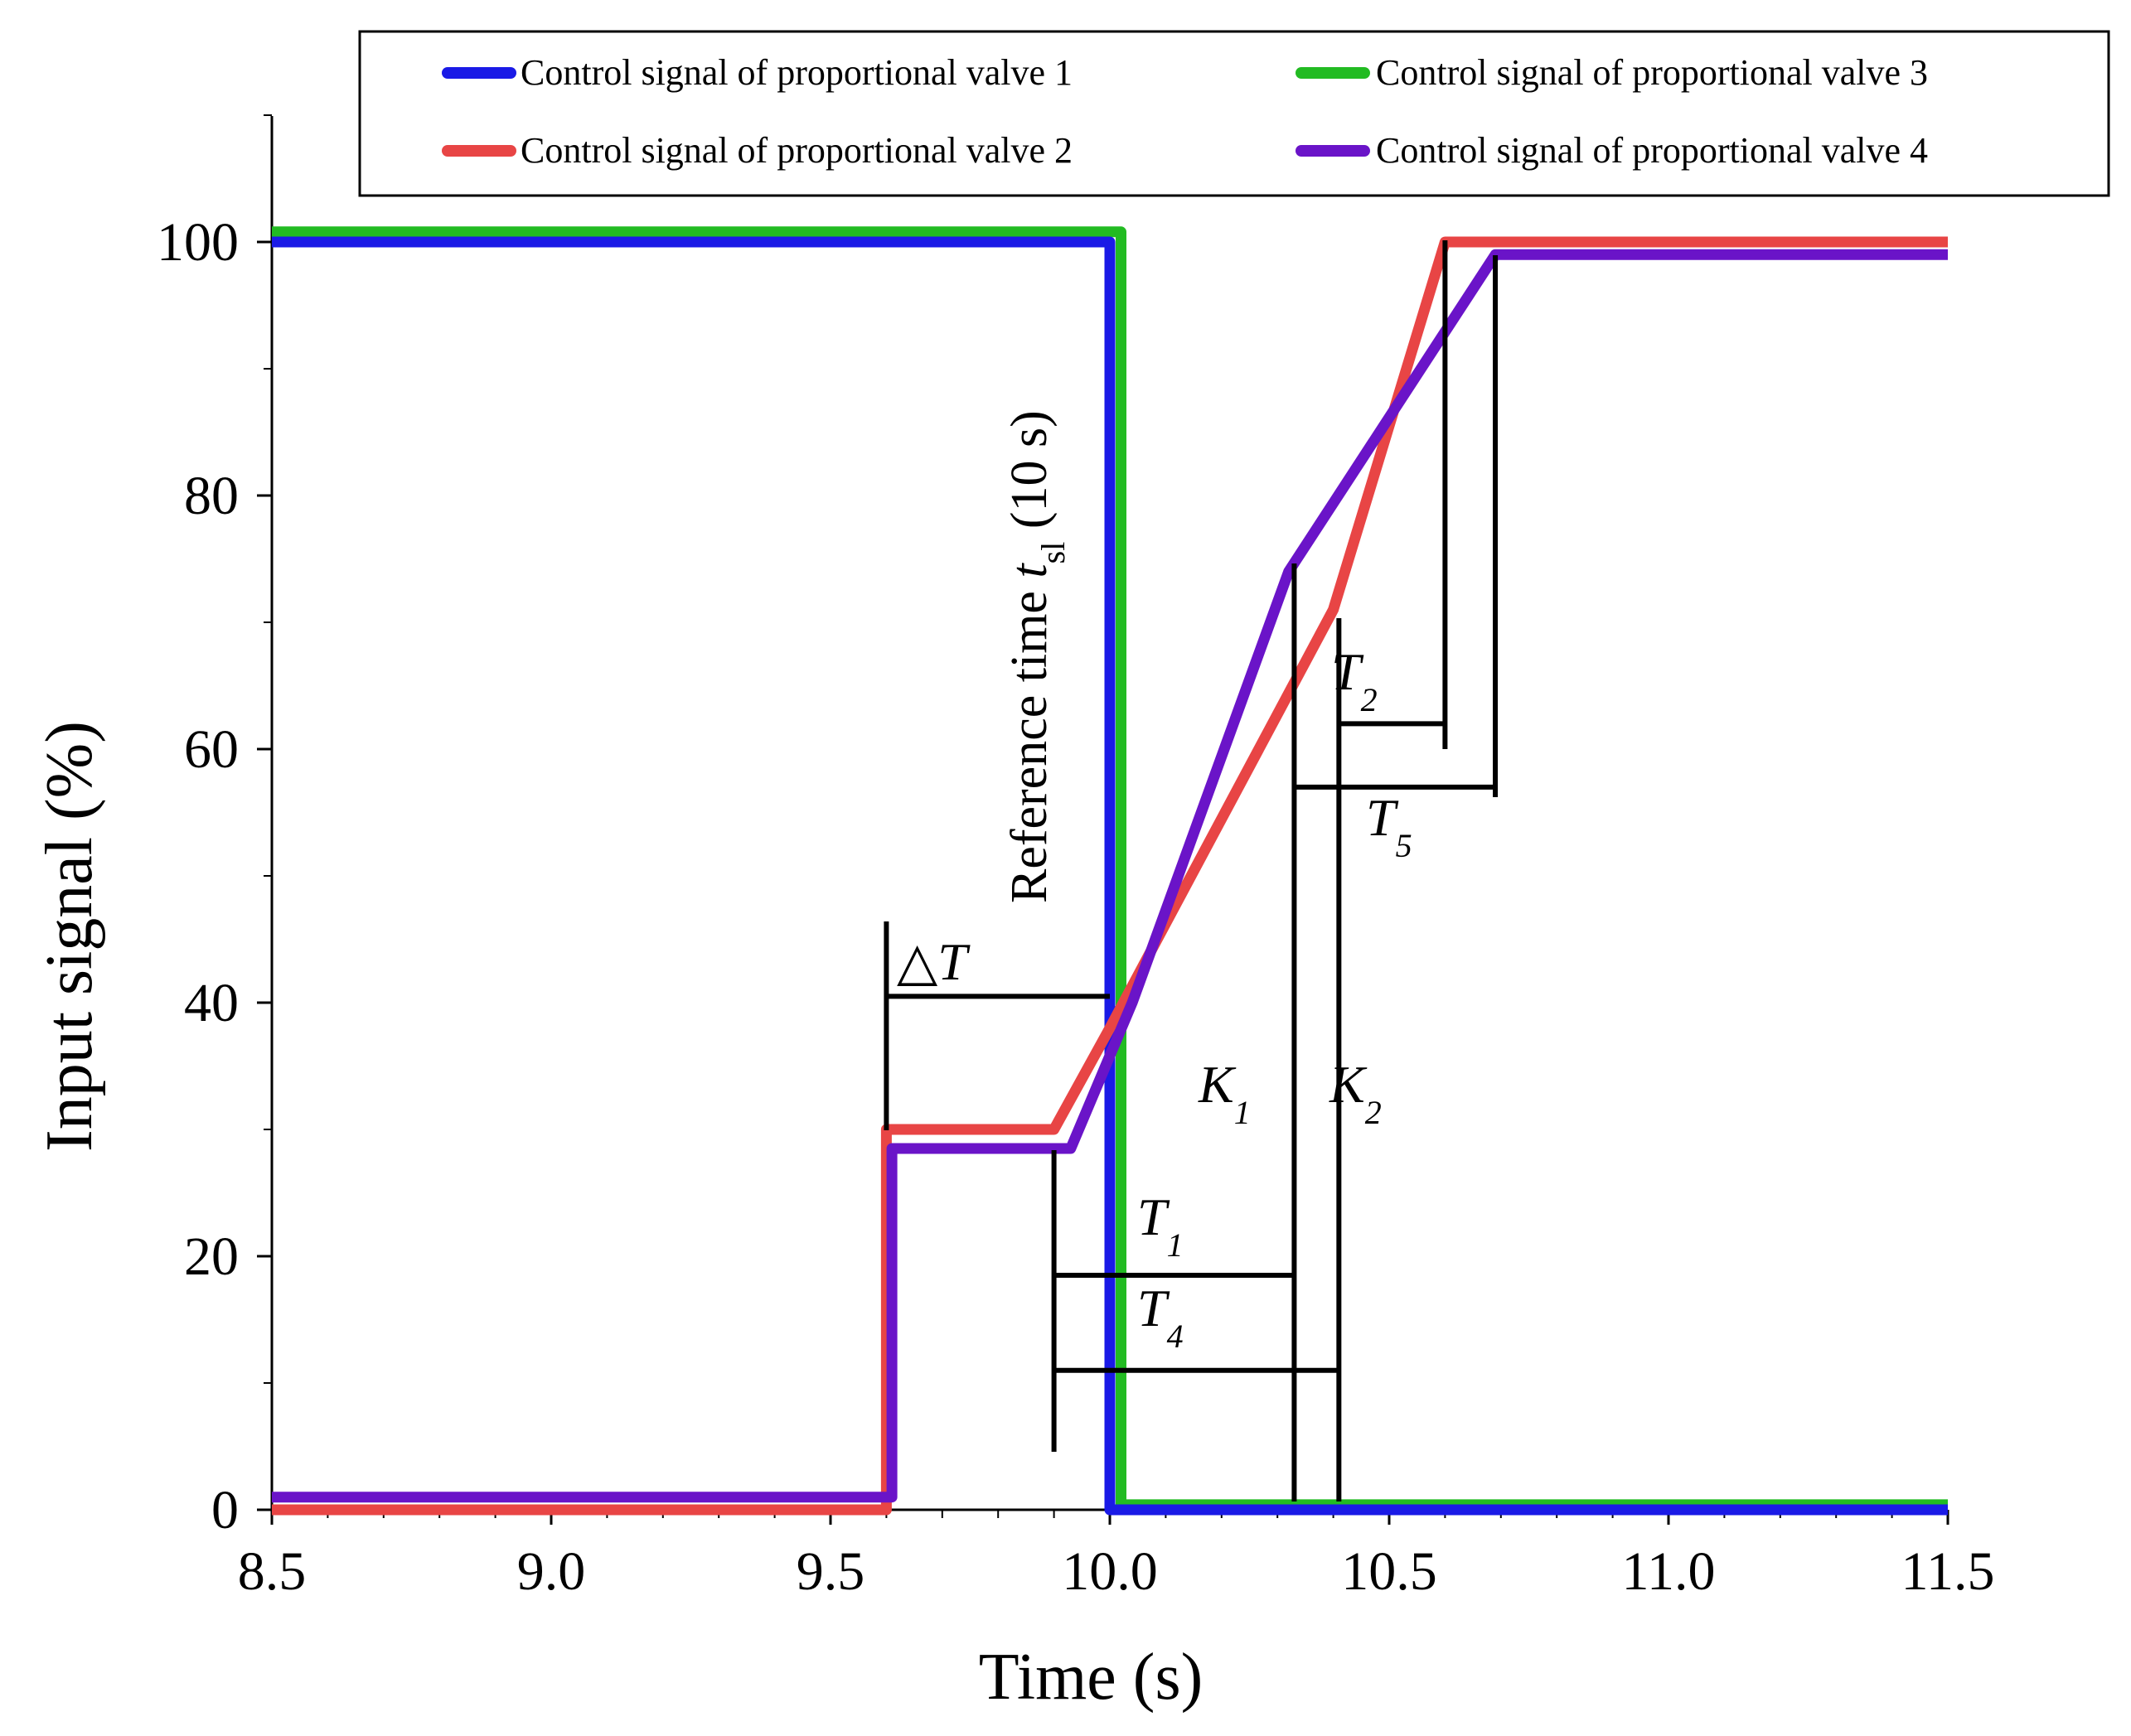  Describe the element at coordinates (1037, 656) in the screenshot. I see `annotation-reference-time: Reference time tsl (10 s)` at that location.